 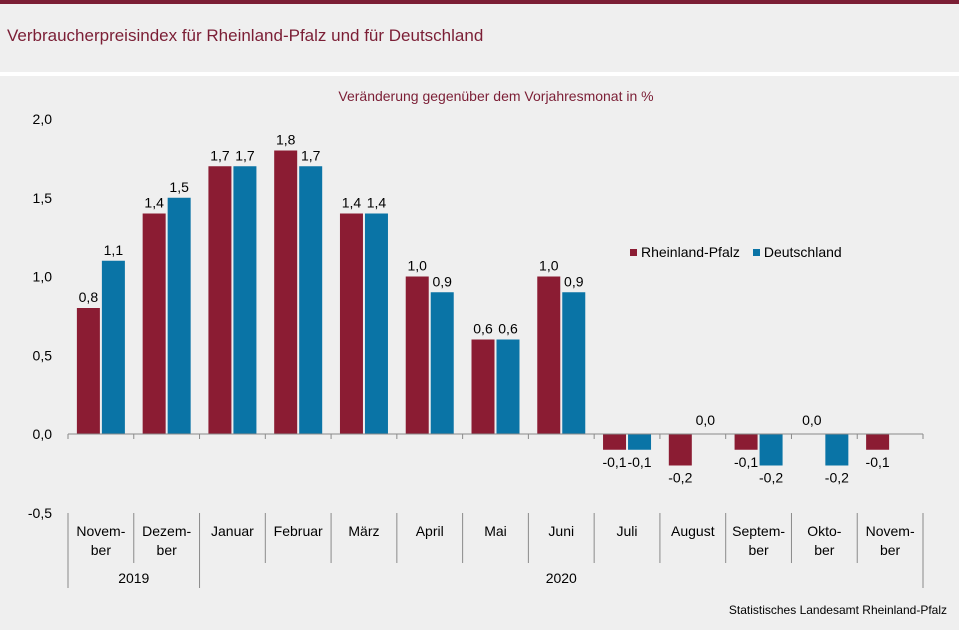 I want to click on legend-label-rlp: Rheinland-Pfalz, so click(x=690, y=252).